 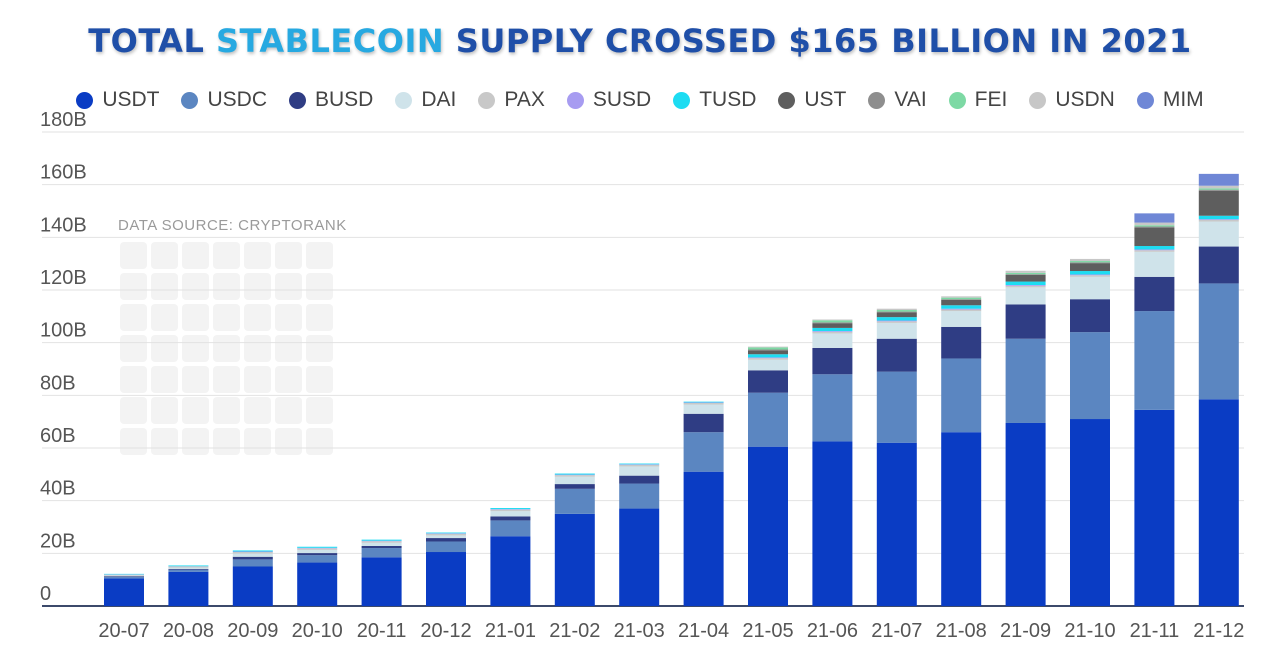 What do you see at coordinates (714, 100) in the screenshot?
I see `legend-item-tusd: TUSD` at bounding box center [714, 100].